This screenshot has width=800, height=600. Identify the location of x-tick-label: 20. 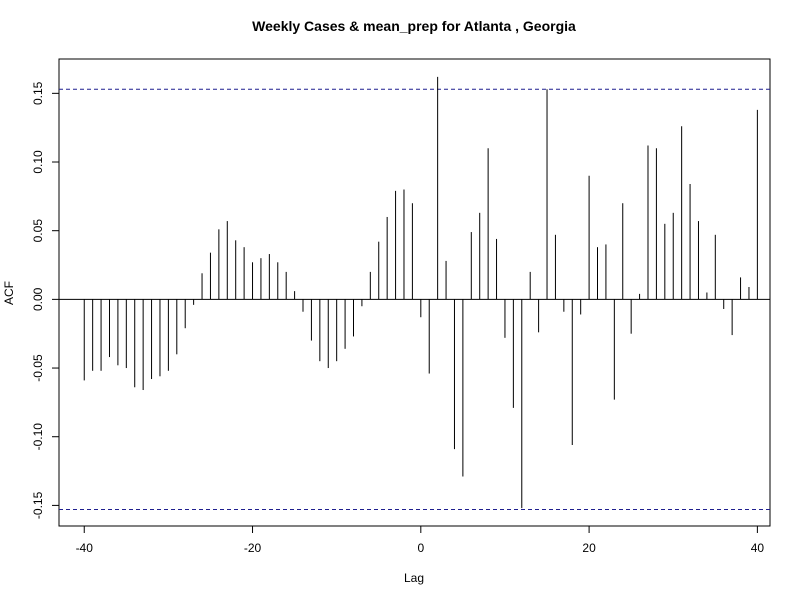
(589, 548).